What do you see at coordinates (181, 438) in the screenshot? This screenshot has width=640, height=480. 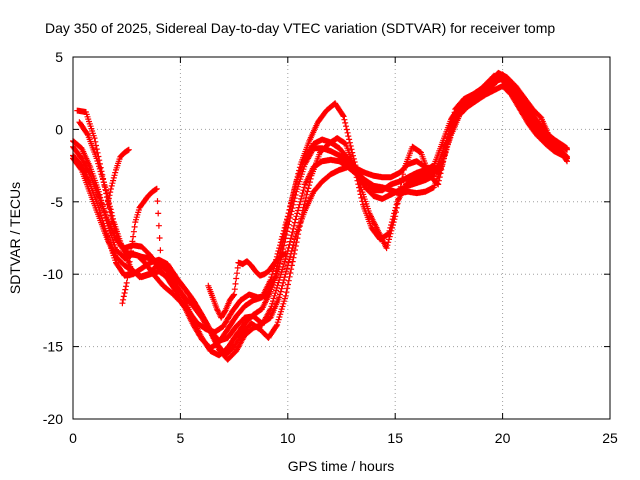 I see `x-tick-label: 5` at bounding box center [181, 438].